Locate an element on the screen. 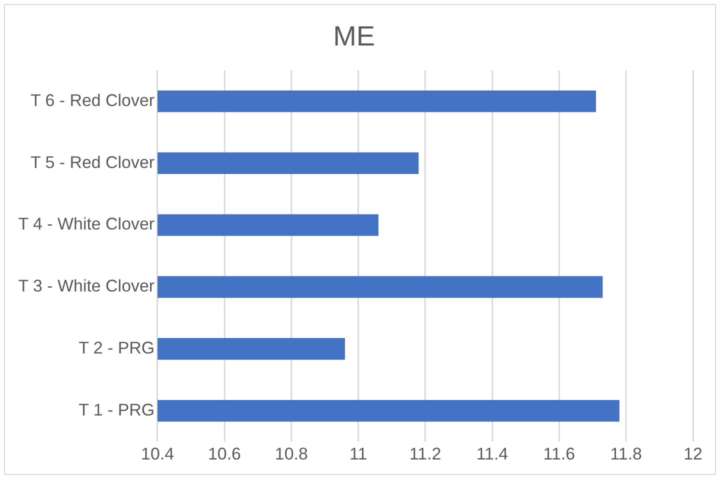  y-tick-label: T 2 - PRG is located at coordinates (116, 348).